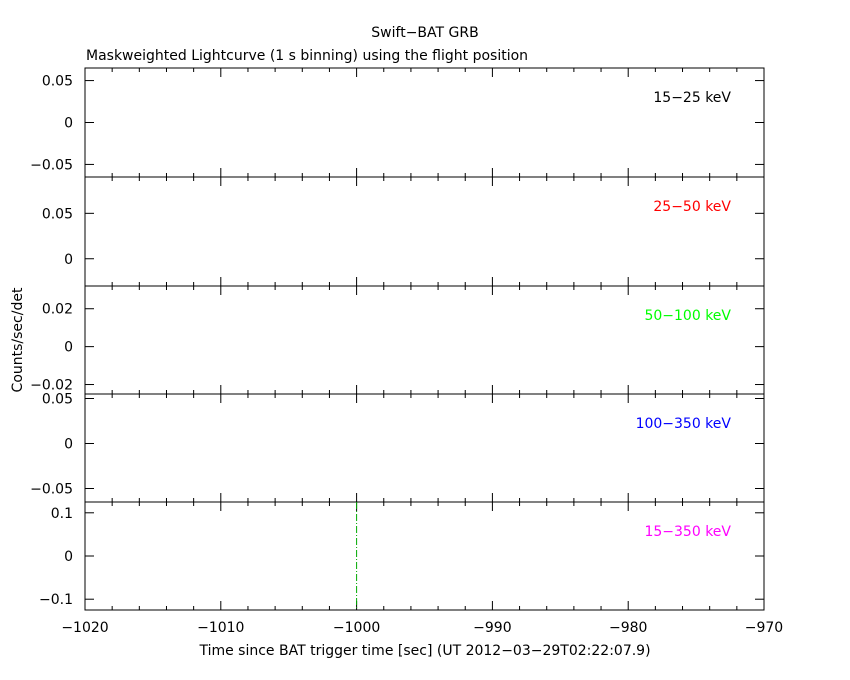  I want to click on y-tick-label: −0.02, so click(51, 386).